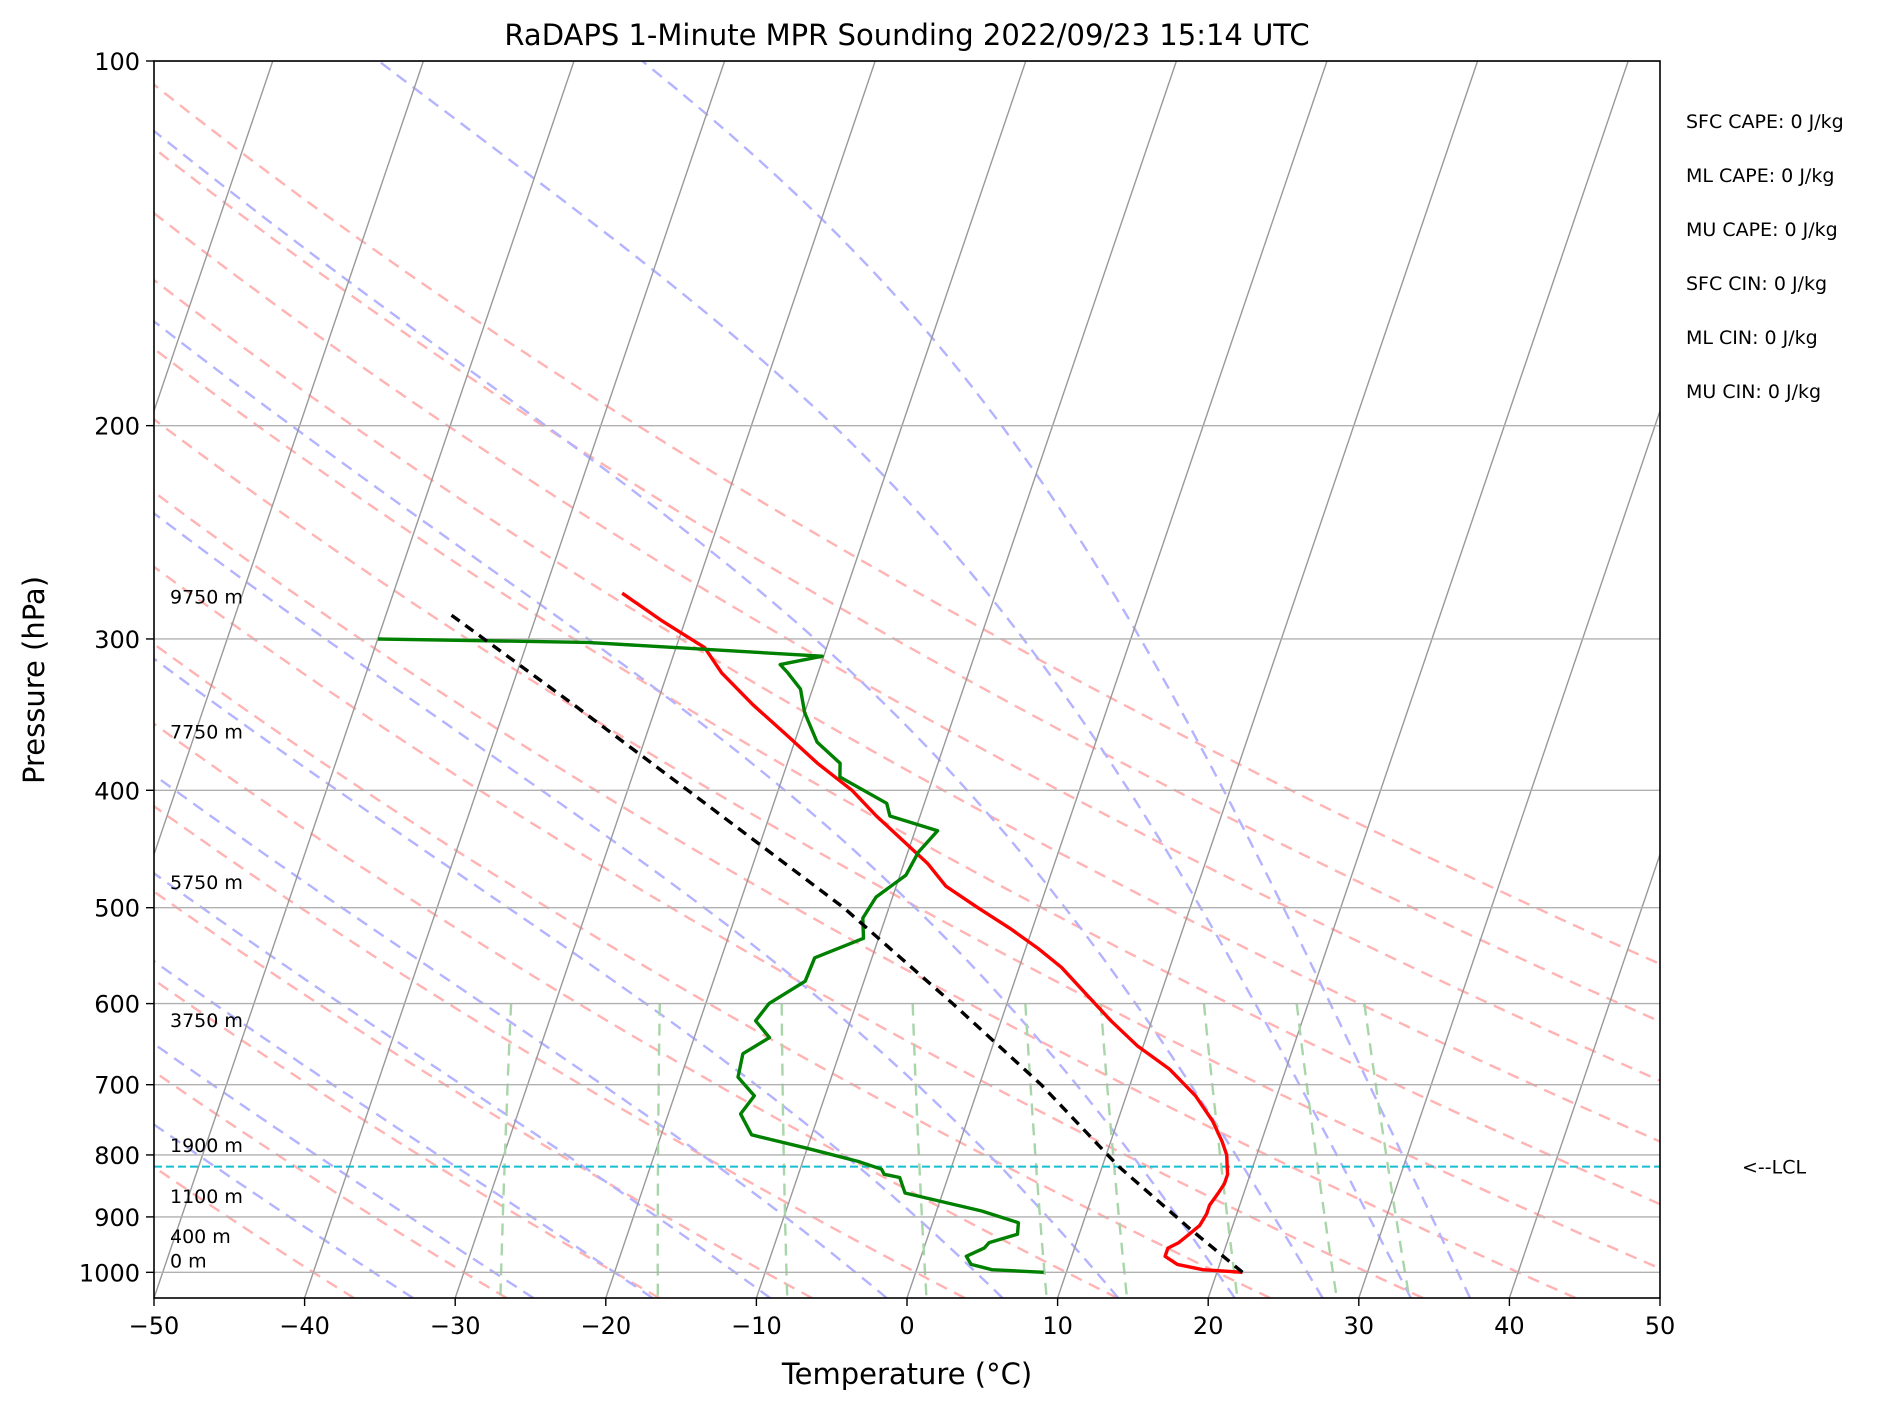  Describe the element at coordinates (206, 1021) in the screenshot. I see `height-label: 3750 m` at that location.